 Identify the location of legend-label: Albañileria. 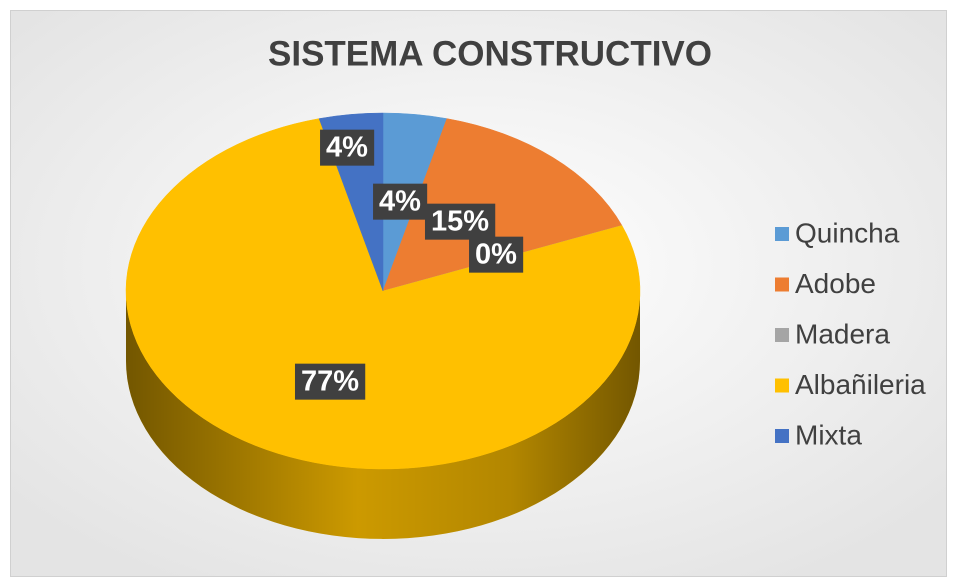
(860, 384).